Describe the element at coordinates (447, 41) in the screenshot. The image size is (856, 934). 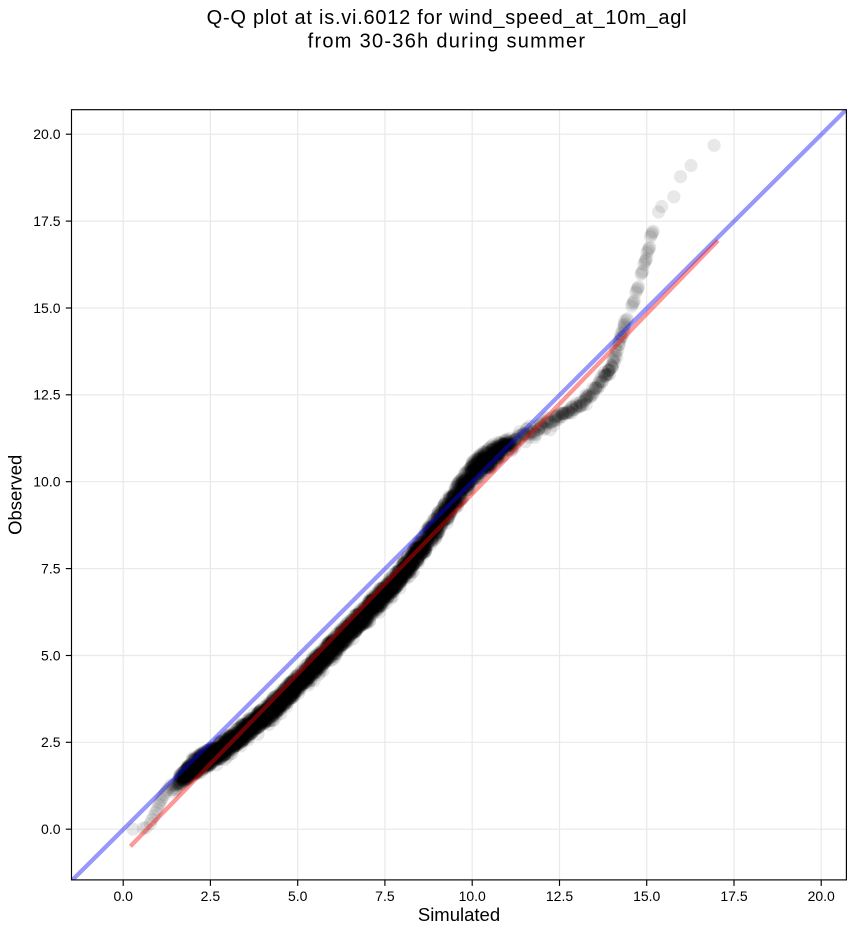
I see `svg-text: from 30-36h during summer` at that location.